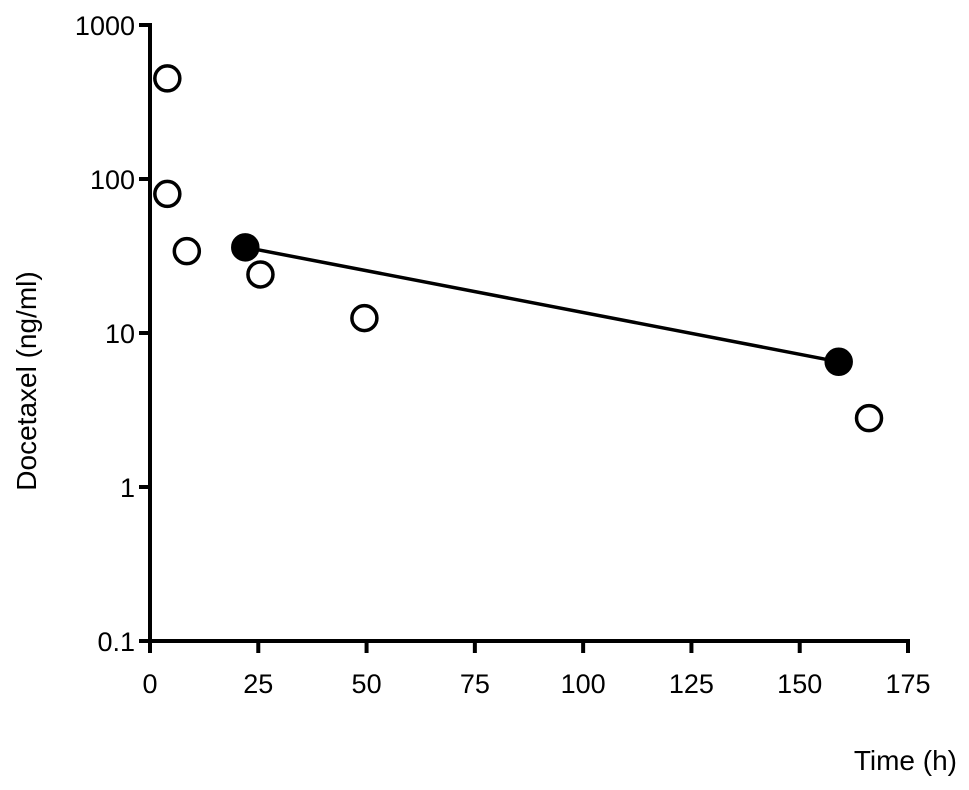 This screenshot has width=969, height=790. What do you see at coordinates (367, 684) in the screenshot?
I see `x-tick-label: 50` at bounding box center [367, 684].